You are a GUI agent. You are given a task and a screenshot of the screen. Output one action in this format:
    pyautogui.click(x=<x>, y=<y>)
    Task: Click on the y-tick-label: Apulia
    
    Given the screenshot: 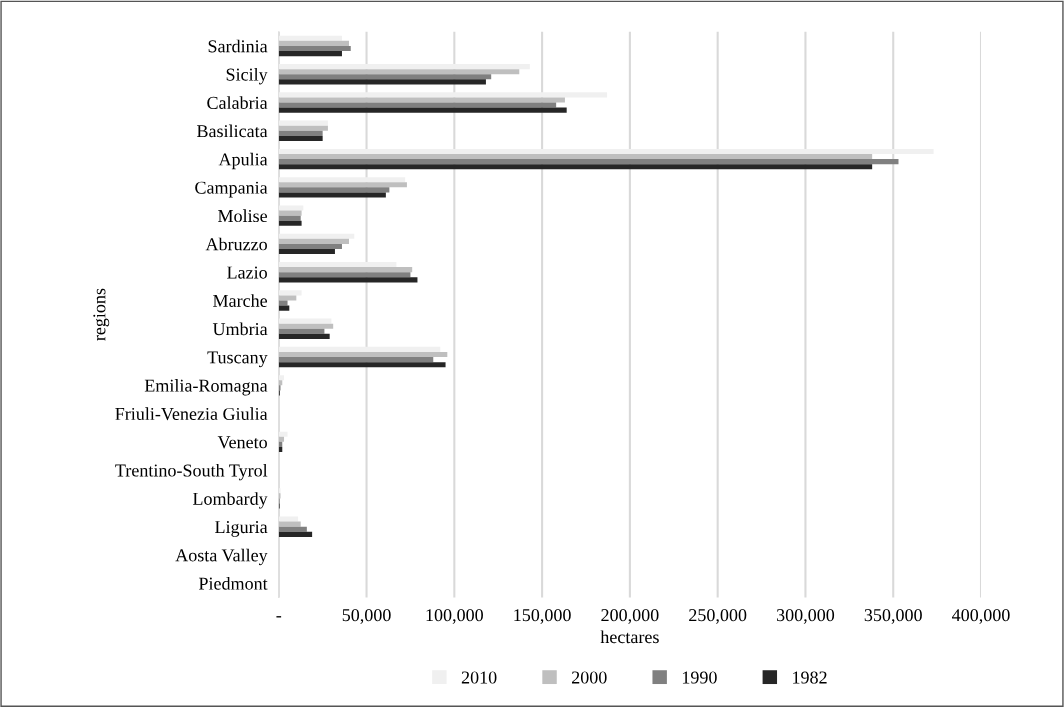 What is the action you would take?
    pyautogui.click(x=243, y=161)
    